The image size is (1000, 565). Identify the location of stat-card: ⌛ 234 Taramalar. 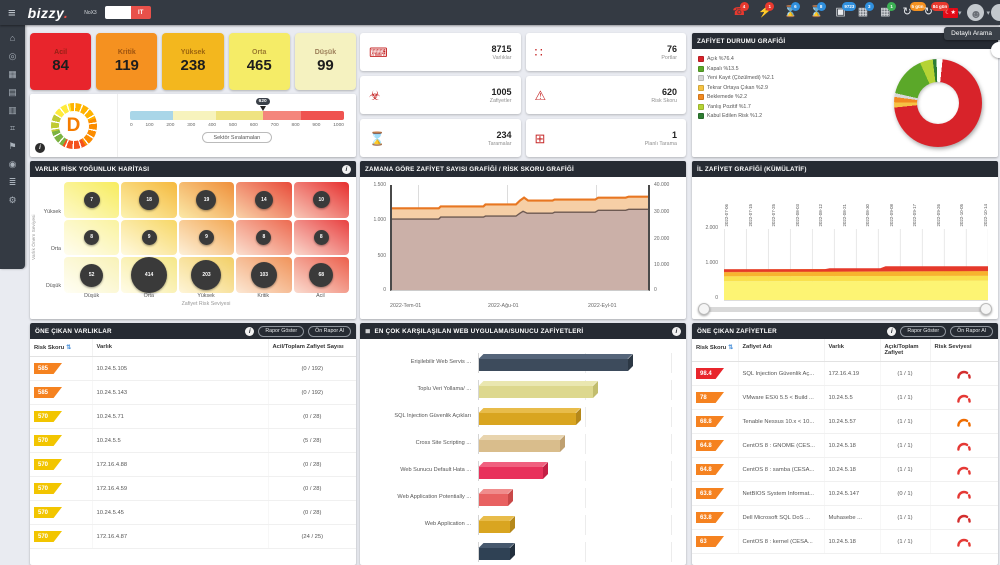
(440, 138).